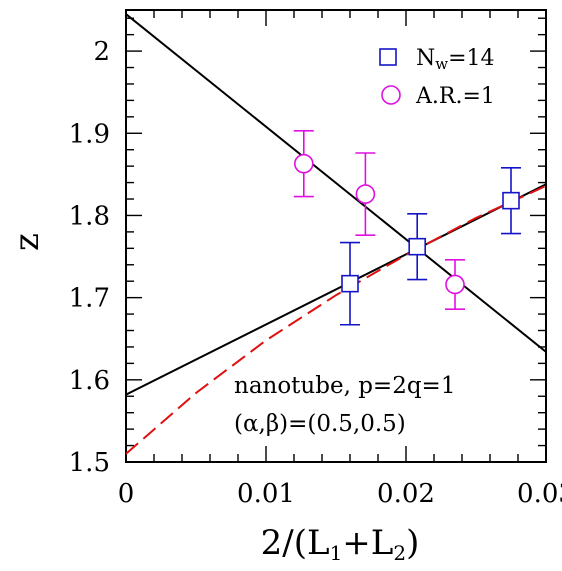  What do you see at coordinates (266, 494) in the screenshot?
I see `x-tick-label: 0.01` at bounding box center [266, 494].